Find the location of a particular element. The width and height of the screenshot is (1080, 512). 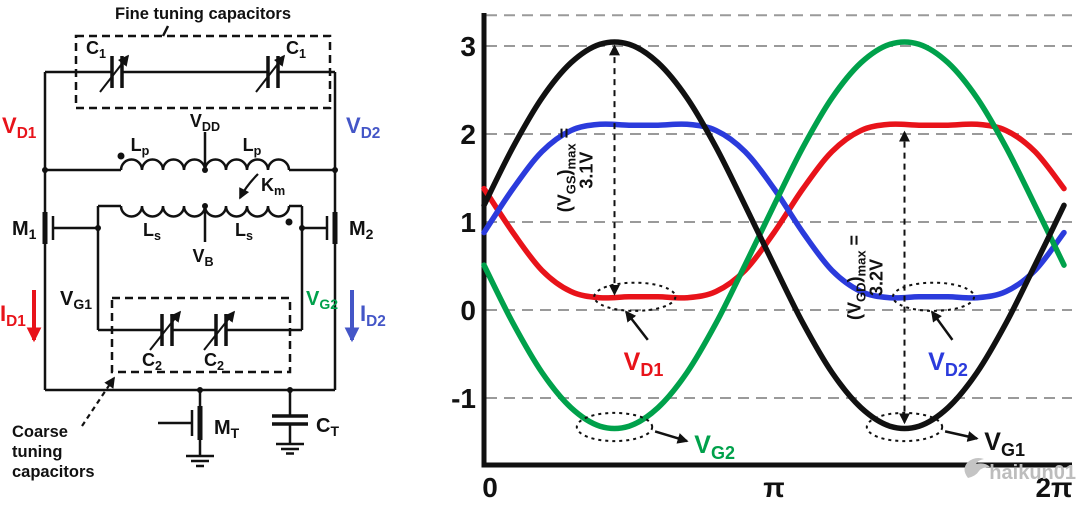

callout-arrow-V_G1 is located at coordinates (961, 436).